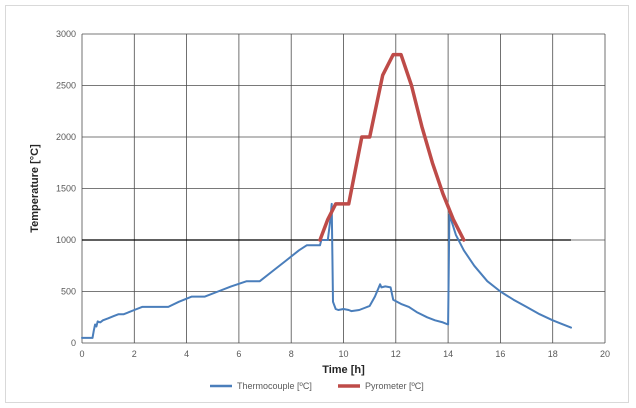 Image resolution: width=636 pixels, height=408 pixels. I want to click on x-tick-label-6: 6, so click(238, 354).